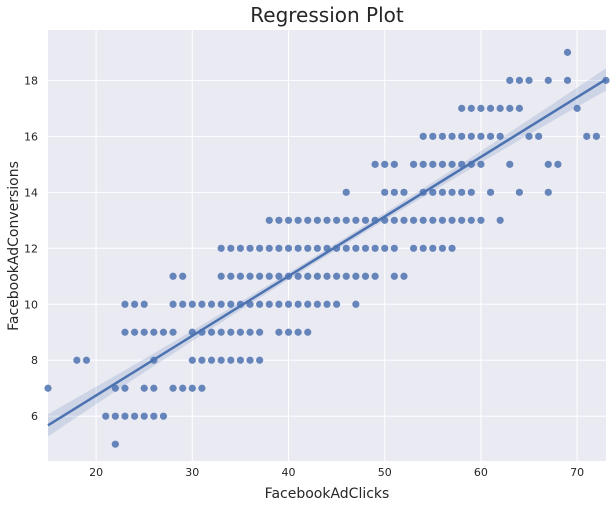 This screenshot has height=507, width=613. Describe the element at coordinates (289, 472) in the screenshot. I see `x-tick-label: 40` at that location.